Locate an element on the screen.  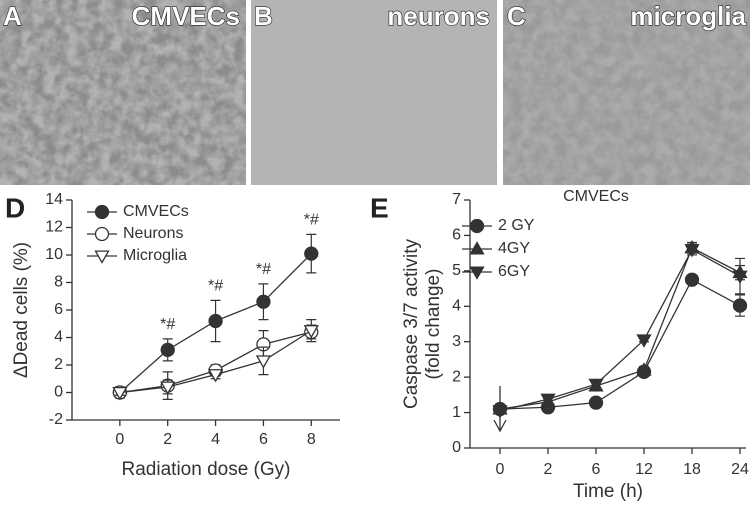
legend-label: CMVECs is located at coordinates (156, 211).